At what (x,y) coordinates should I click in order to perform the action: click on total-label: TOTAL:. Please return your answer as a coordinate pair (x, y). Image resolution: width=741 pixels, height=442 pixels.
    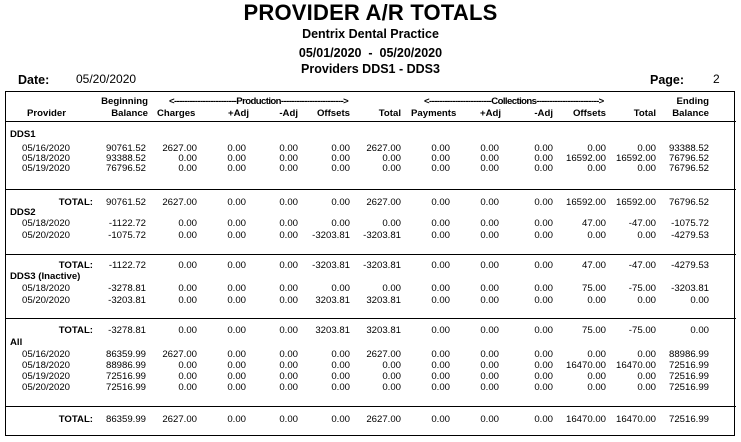
    Looking at the image, I should click on (75, 265).